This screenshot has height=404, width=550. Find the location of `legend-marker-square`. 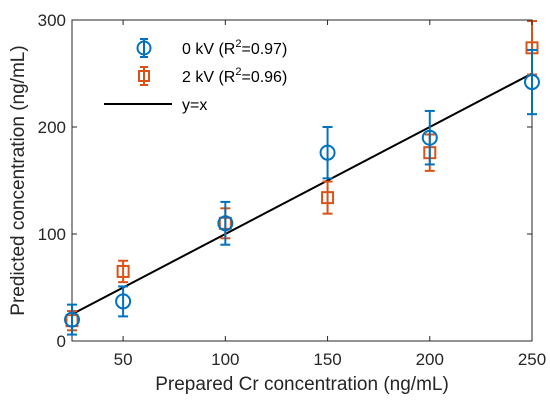

legend-marker-square is located at coordinates (144, 76).